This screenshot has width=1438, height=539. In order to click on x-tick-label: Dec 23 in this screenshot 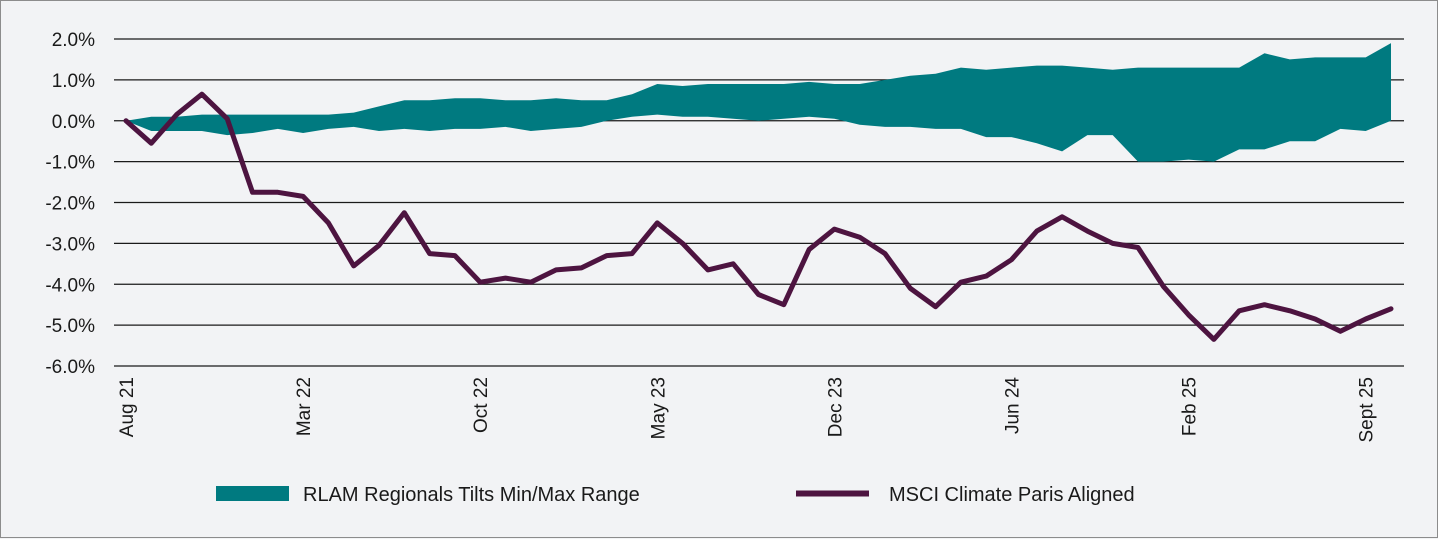, I will do `click(835, 407)`.